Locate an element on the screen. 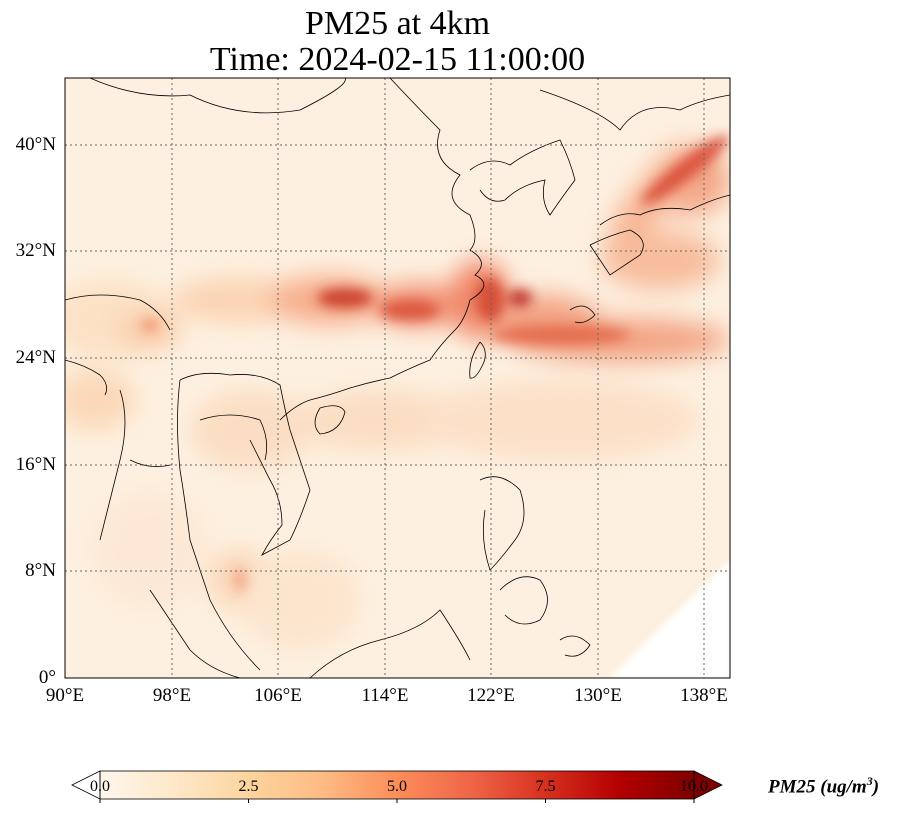 Image resolution: width=905 pixels, height=836 pixels. x-tick-label: 122°E is located at coordinates (491, 695).